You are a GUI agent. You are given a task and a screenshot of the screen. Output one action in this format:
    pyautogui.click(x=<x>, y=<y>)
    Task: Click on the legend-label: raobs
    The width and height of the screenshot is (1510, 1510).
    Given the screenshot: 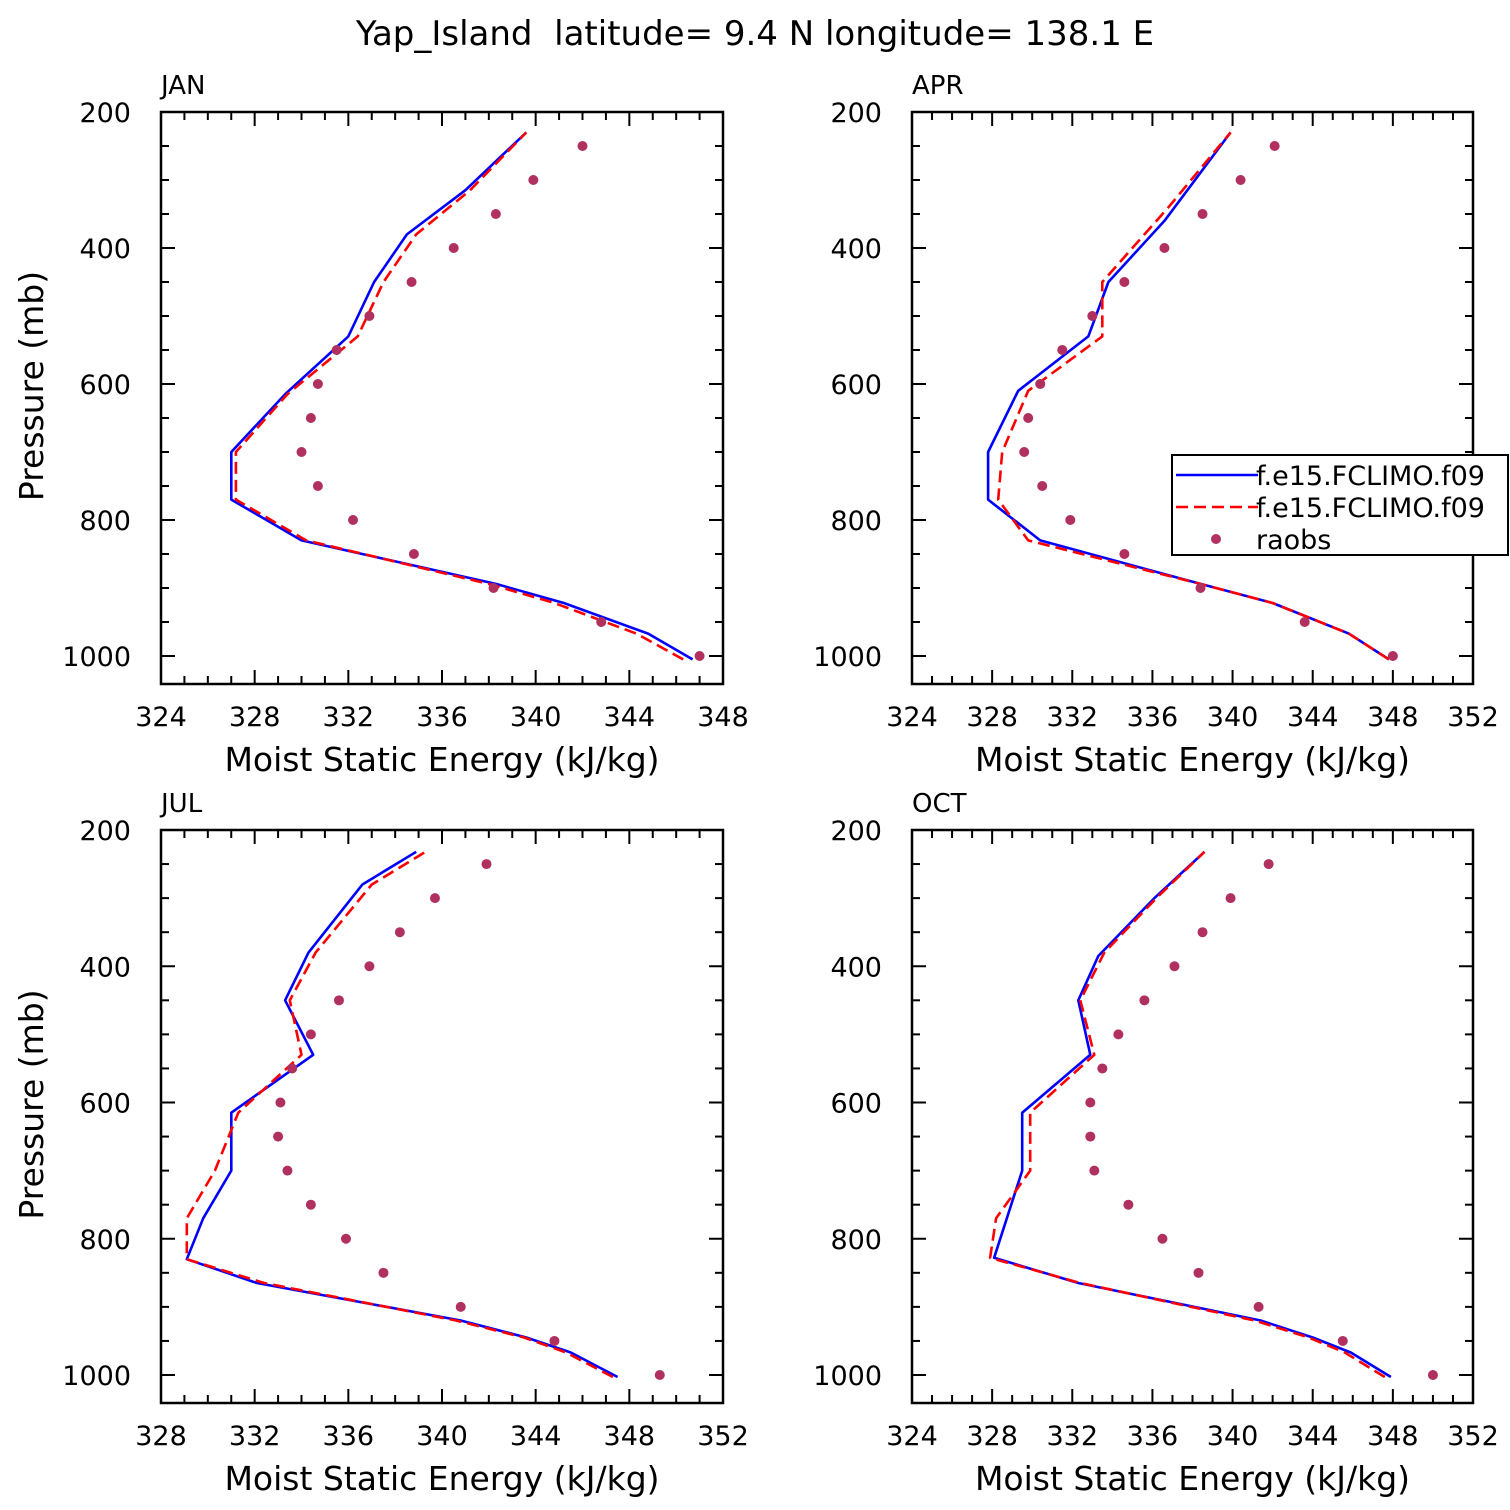 What is the action you would take?
    pyautogui.click(x=1293, y=540)
    